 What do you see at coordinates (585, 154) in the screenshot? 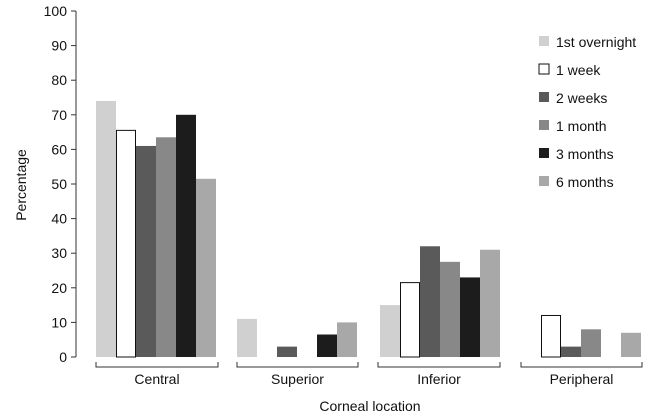
I see `legend-label: 3 months` at bounding box center [585, 154].